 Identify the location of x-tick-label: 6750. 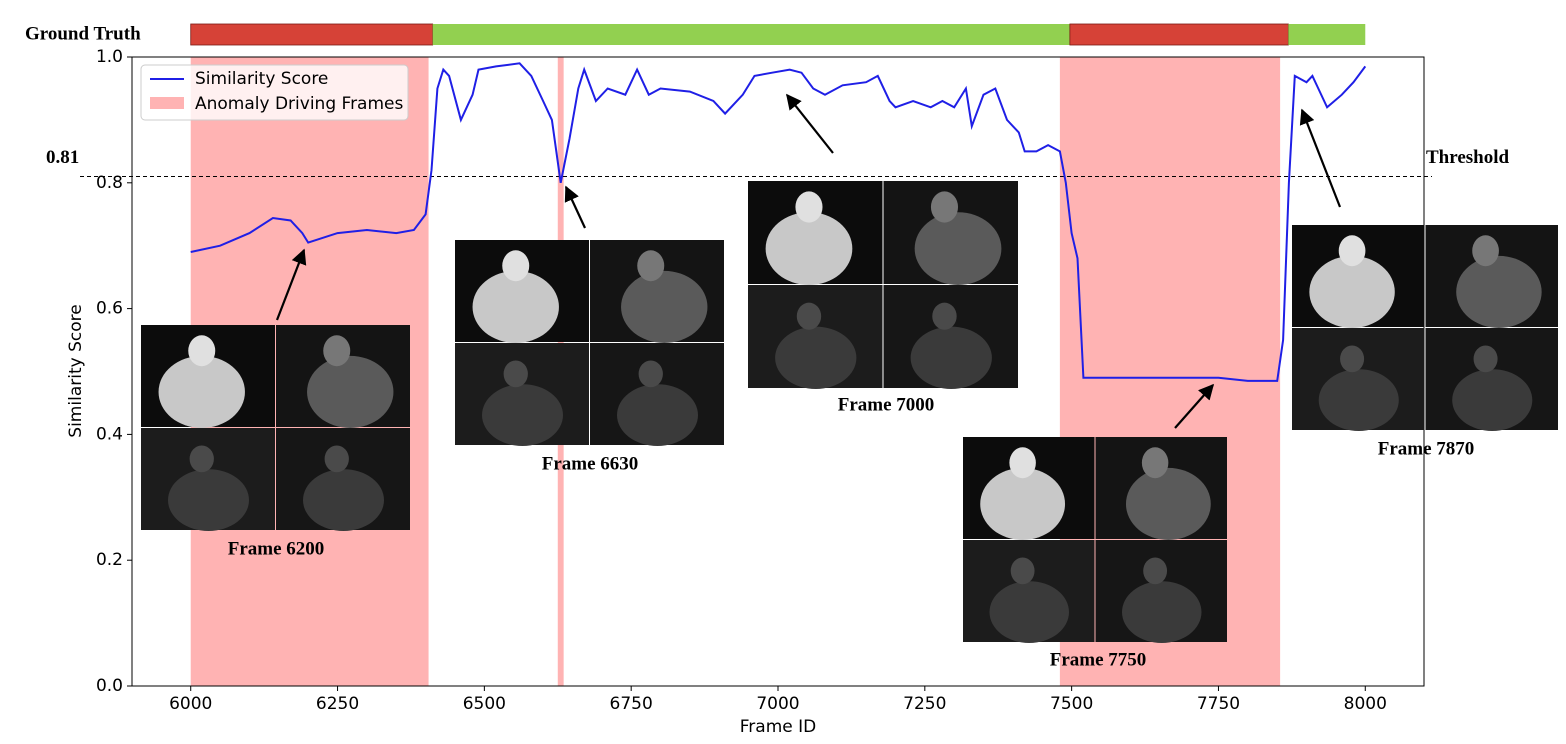
(631, 704).